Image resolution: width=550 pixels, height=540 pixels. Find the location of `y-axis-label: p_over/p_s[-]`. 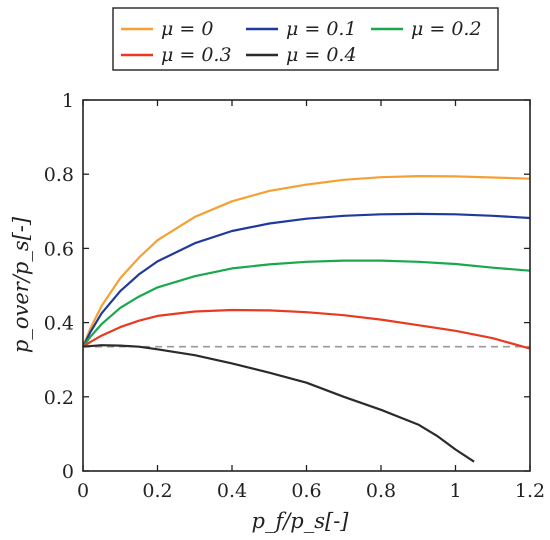

y-axis-label: p_over/p_s[-] is located at coordinates (21, 284).